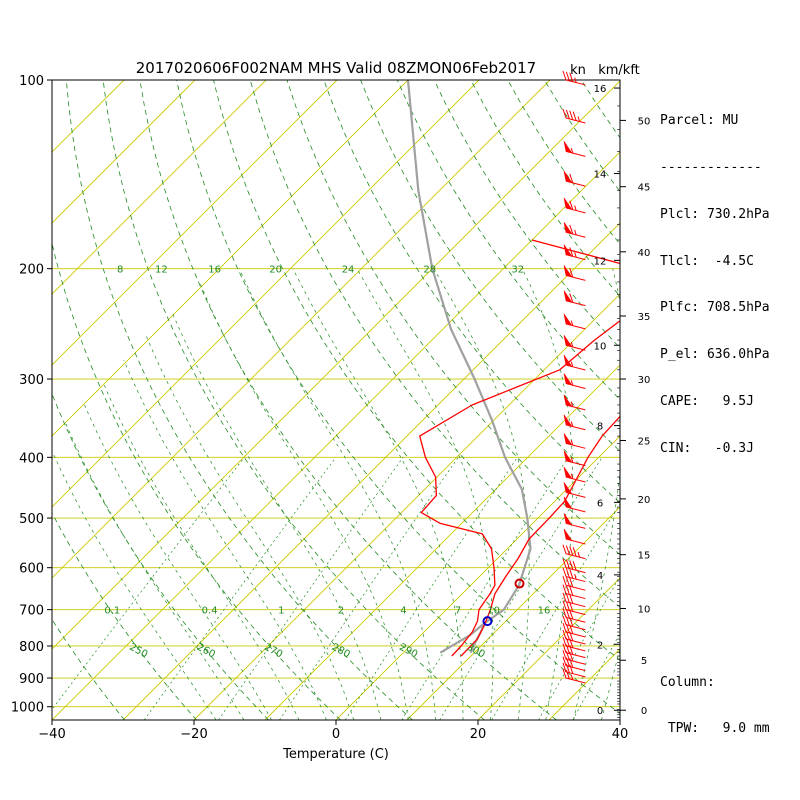  Describe the element at coordinates (644, 661) in the screenshot. I see `kft-tick-label: 5` at that location.